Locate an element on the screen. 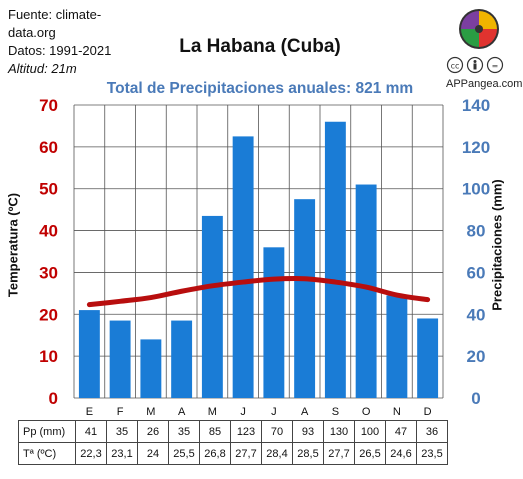  table-cell: 23,5 is located at coordinates (432, 453).